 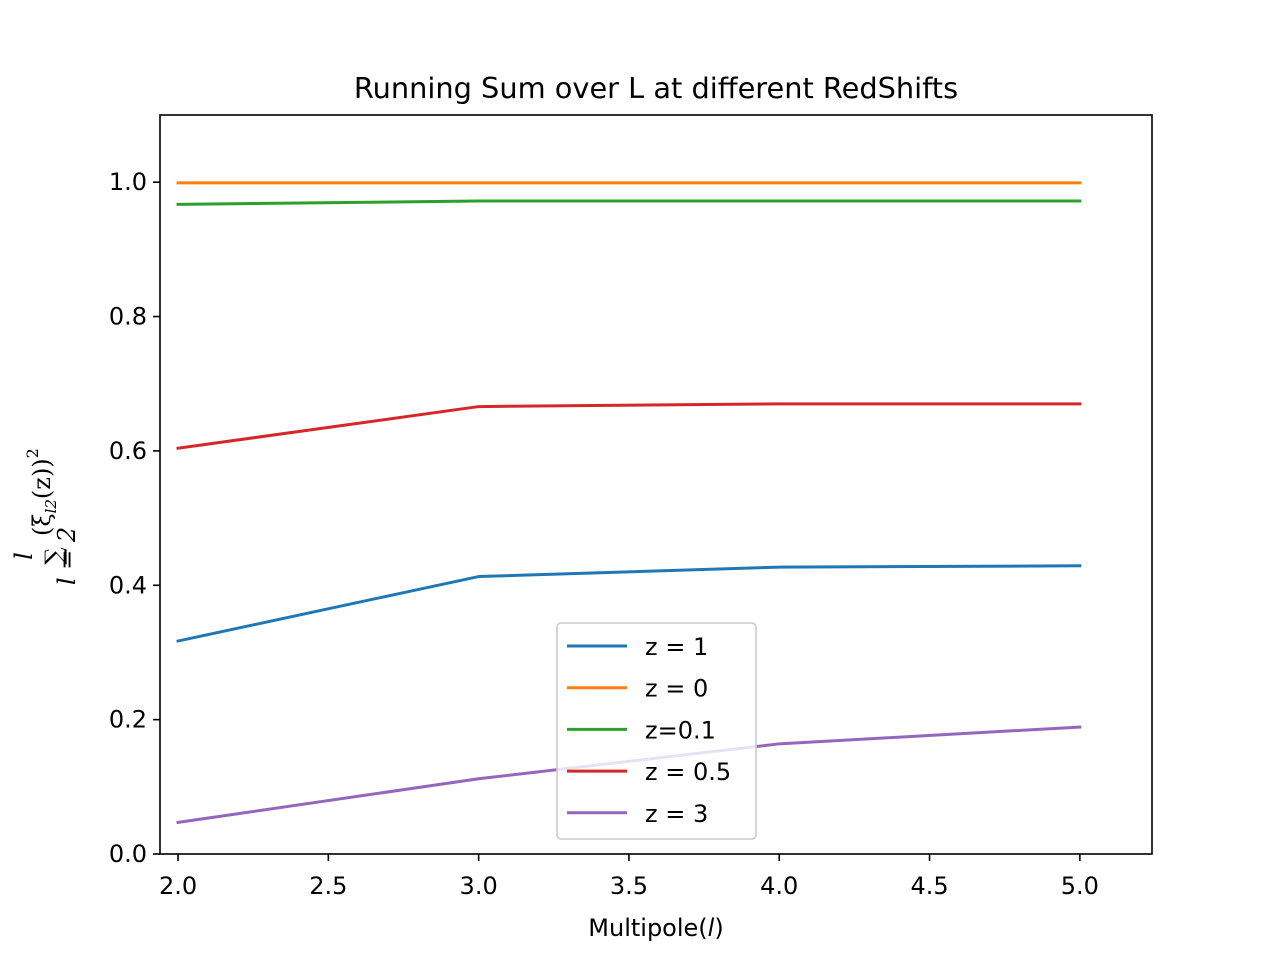 I want to click on x-axis-label-prefix: Multipole(, so click(x=647, y=928).